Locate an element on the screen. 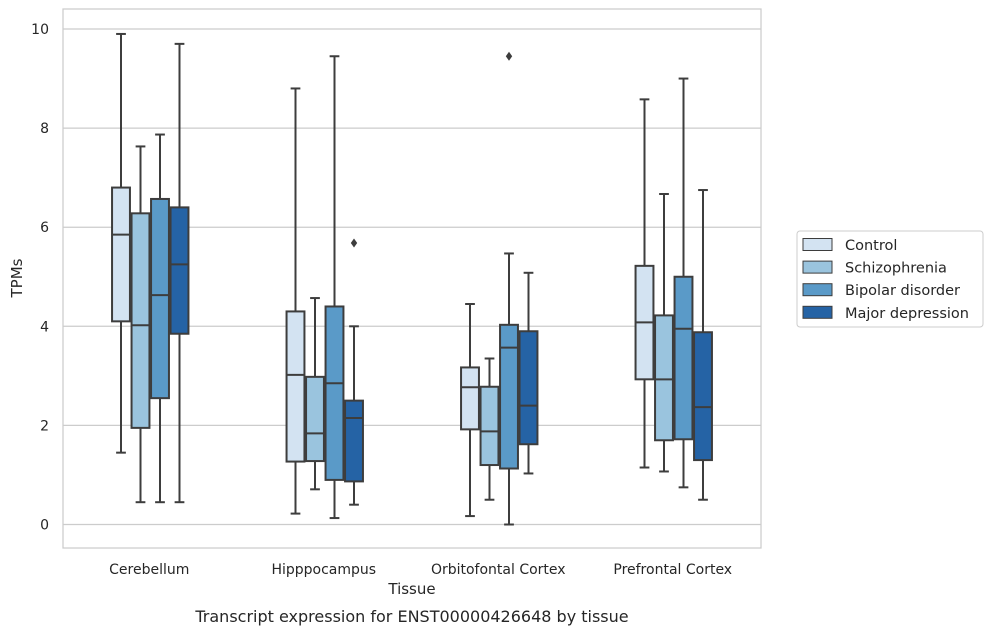 Image resolution: width=992 pixels, height=634 pixels. y-tick-label: 0 is located at coordinates (44, 526).